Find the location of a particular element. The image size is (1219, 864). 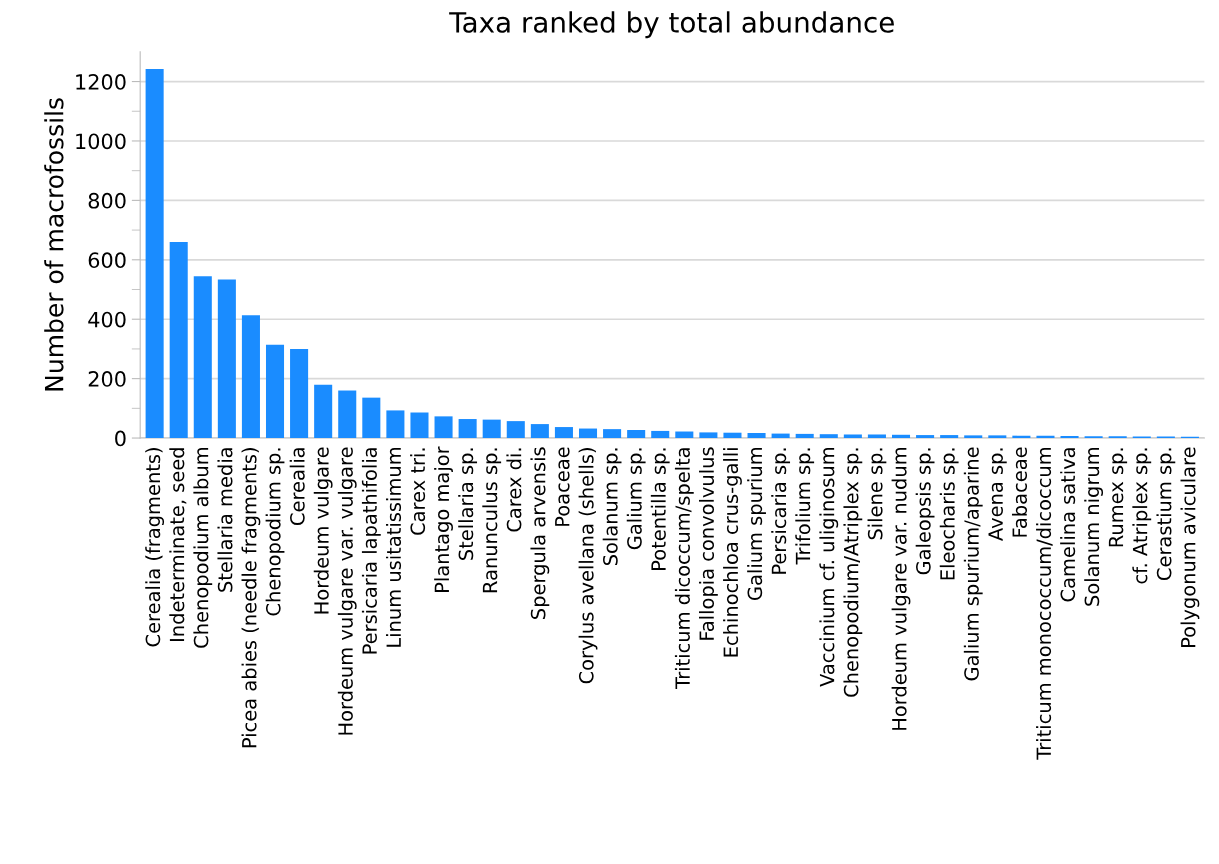

x-tick-label: Potentilla sp. is located at coordinates (660, 509).